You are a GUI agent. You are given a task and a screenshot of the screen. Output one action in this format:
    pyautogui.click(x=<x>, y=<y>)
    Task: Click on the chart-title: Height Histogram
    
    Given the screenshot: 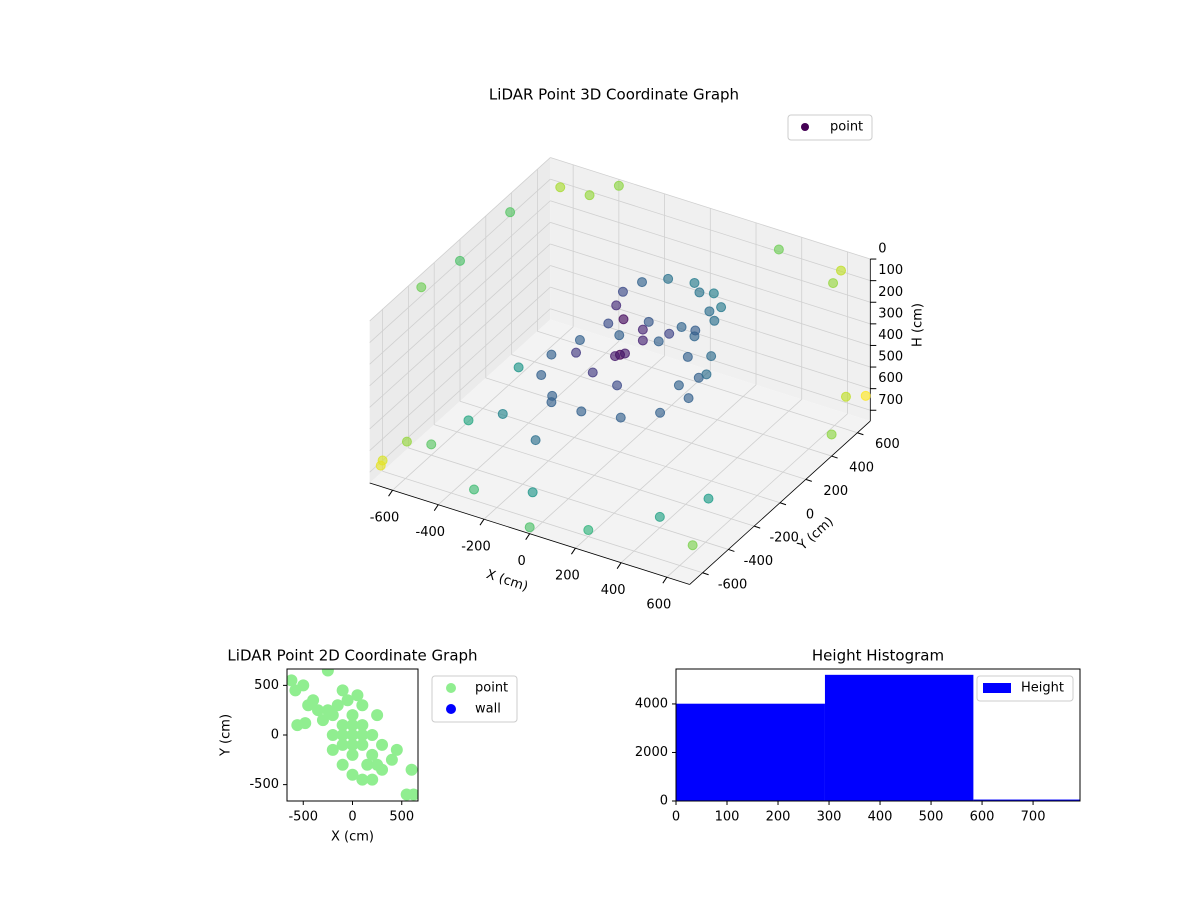 What is the action you would take?
    pyautogui.click(x=878, y=656)
    